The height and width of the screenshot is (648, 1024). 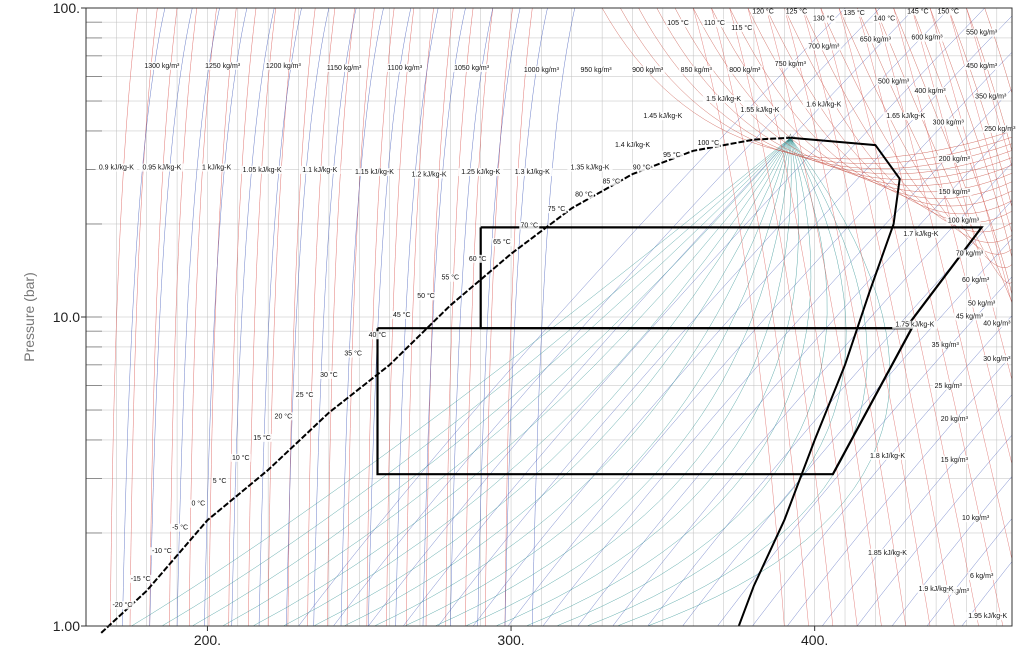 What do you see at coordinates (970, 316) in the screenshot?
I see `density-label: 45 kg/m³` at bounding box center [970, 316].